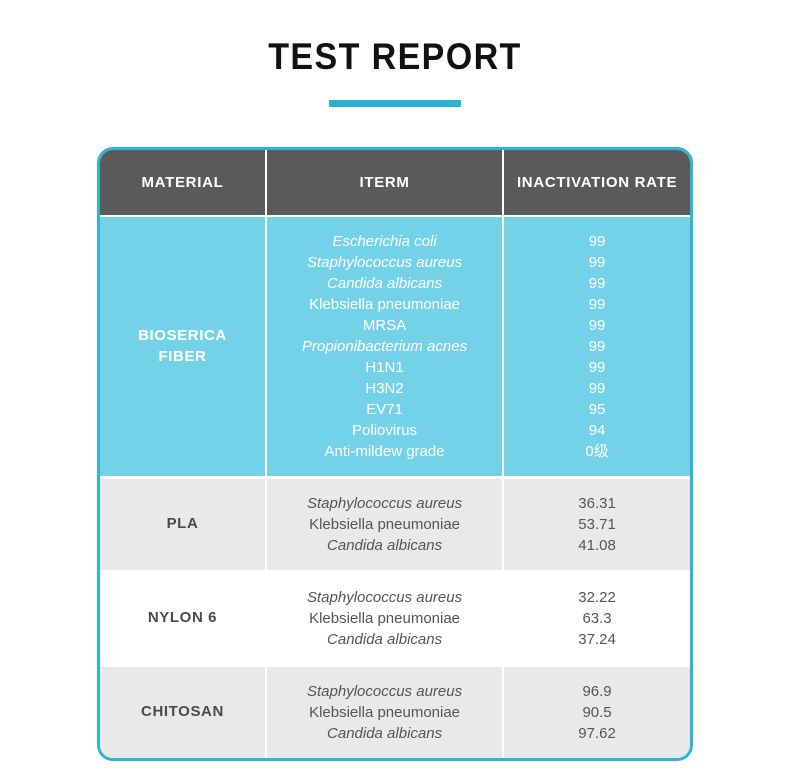  Describe the element at coordinates (183, 346) in the screenshot. I see `material-cell: BIOSERICA FIBER` at that location.